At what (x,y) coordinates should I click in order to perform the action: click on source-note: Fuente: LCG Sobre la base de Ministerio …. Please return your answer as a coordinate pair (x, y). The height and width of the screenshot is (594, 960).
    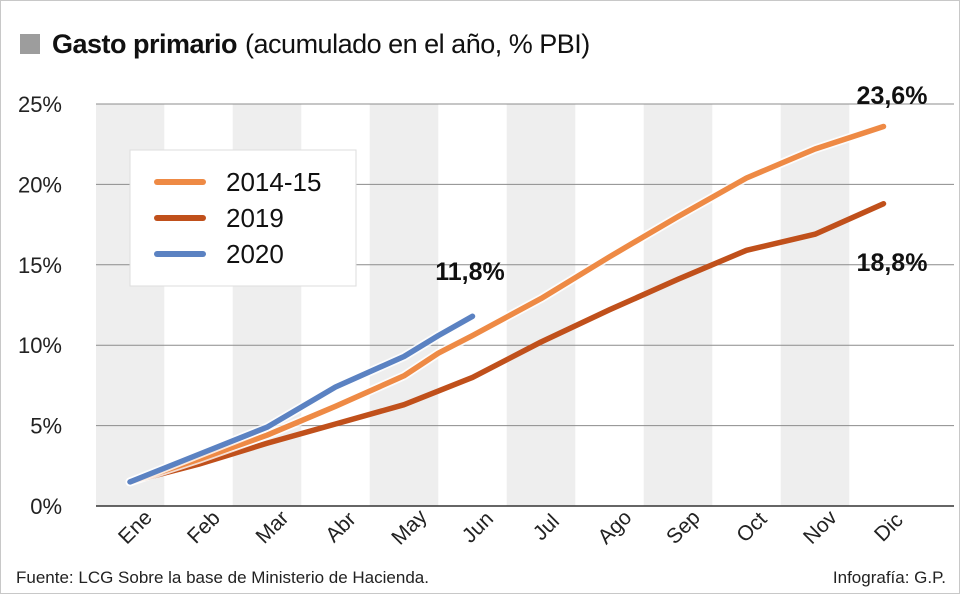
    Looking at the image, I should click on (222, 577).